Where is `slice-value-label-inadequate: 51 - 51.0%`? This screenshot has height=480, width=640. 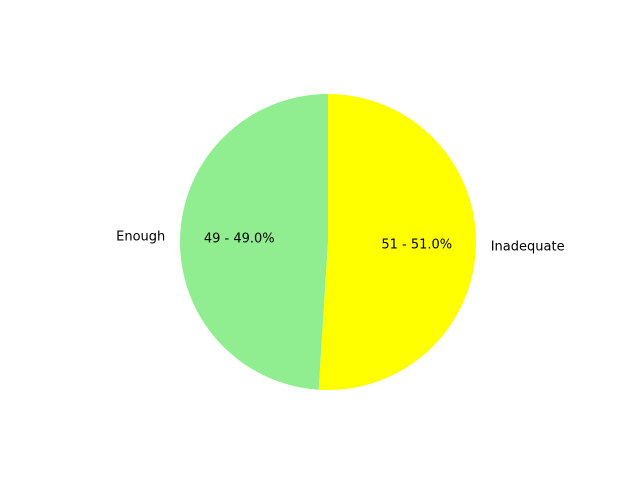
slice-value-label-inadequate: 51 - 51.0% is located at coordinates (416, 244).